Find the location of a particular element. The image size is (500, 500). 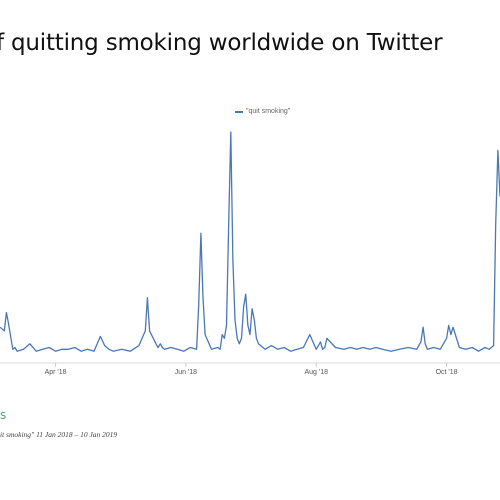

x-tick-label: Jun '18 is located at coordinates (186, 372).